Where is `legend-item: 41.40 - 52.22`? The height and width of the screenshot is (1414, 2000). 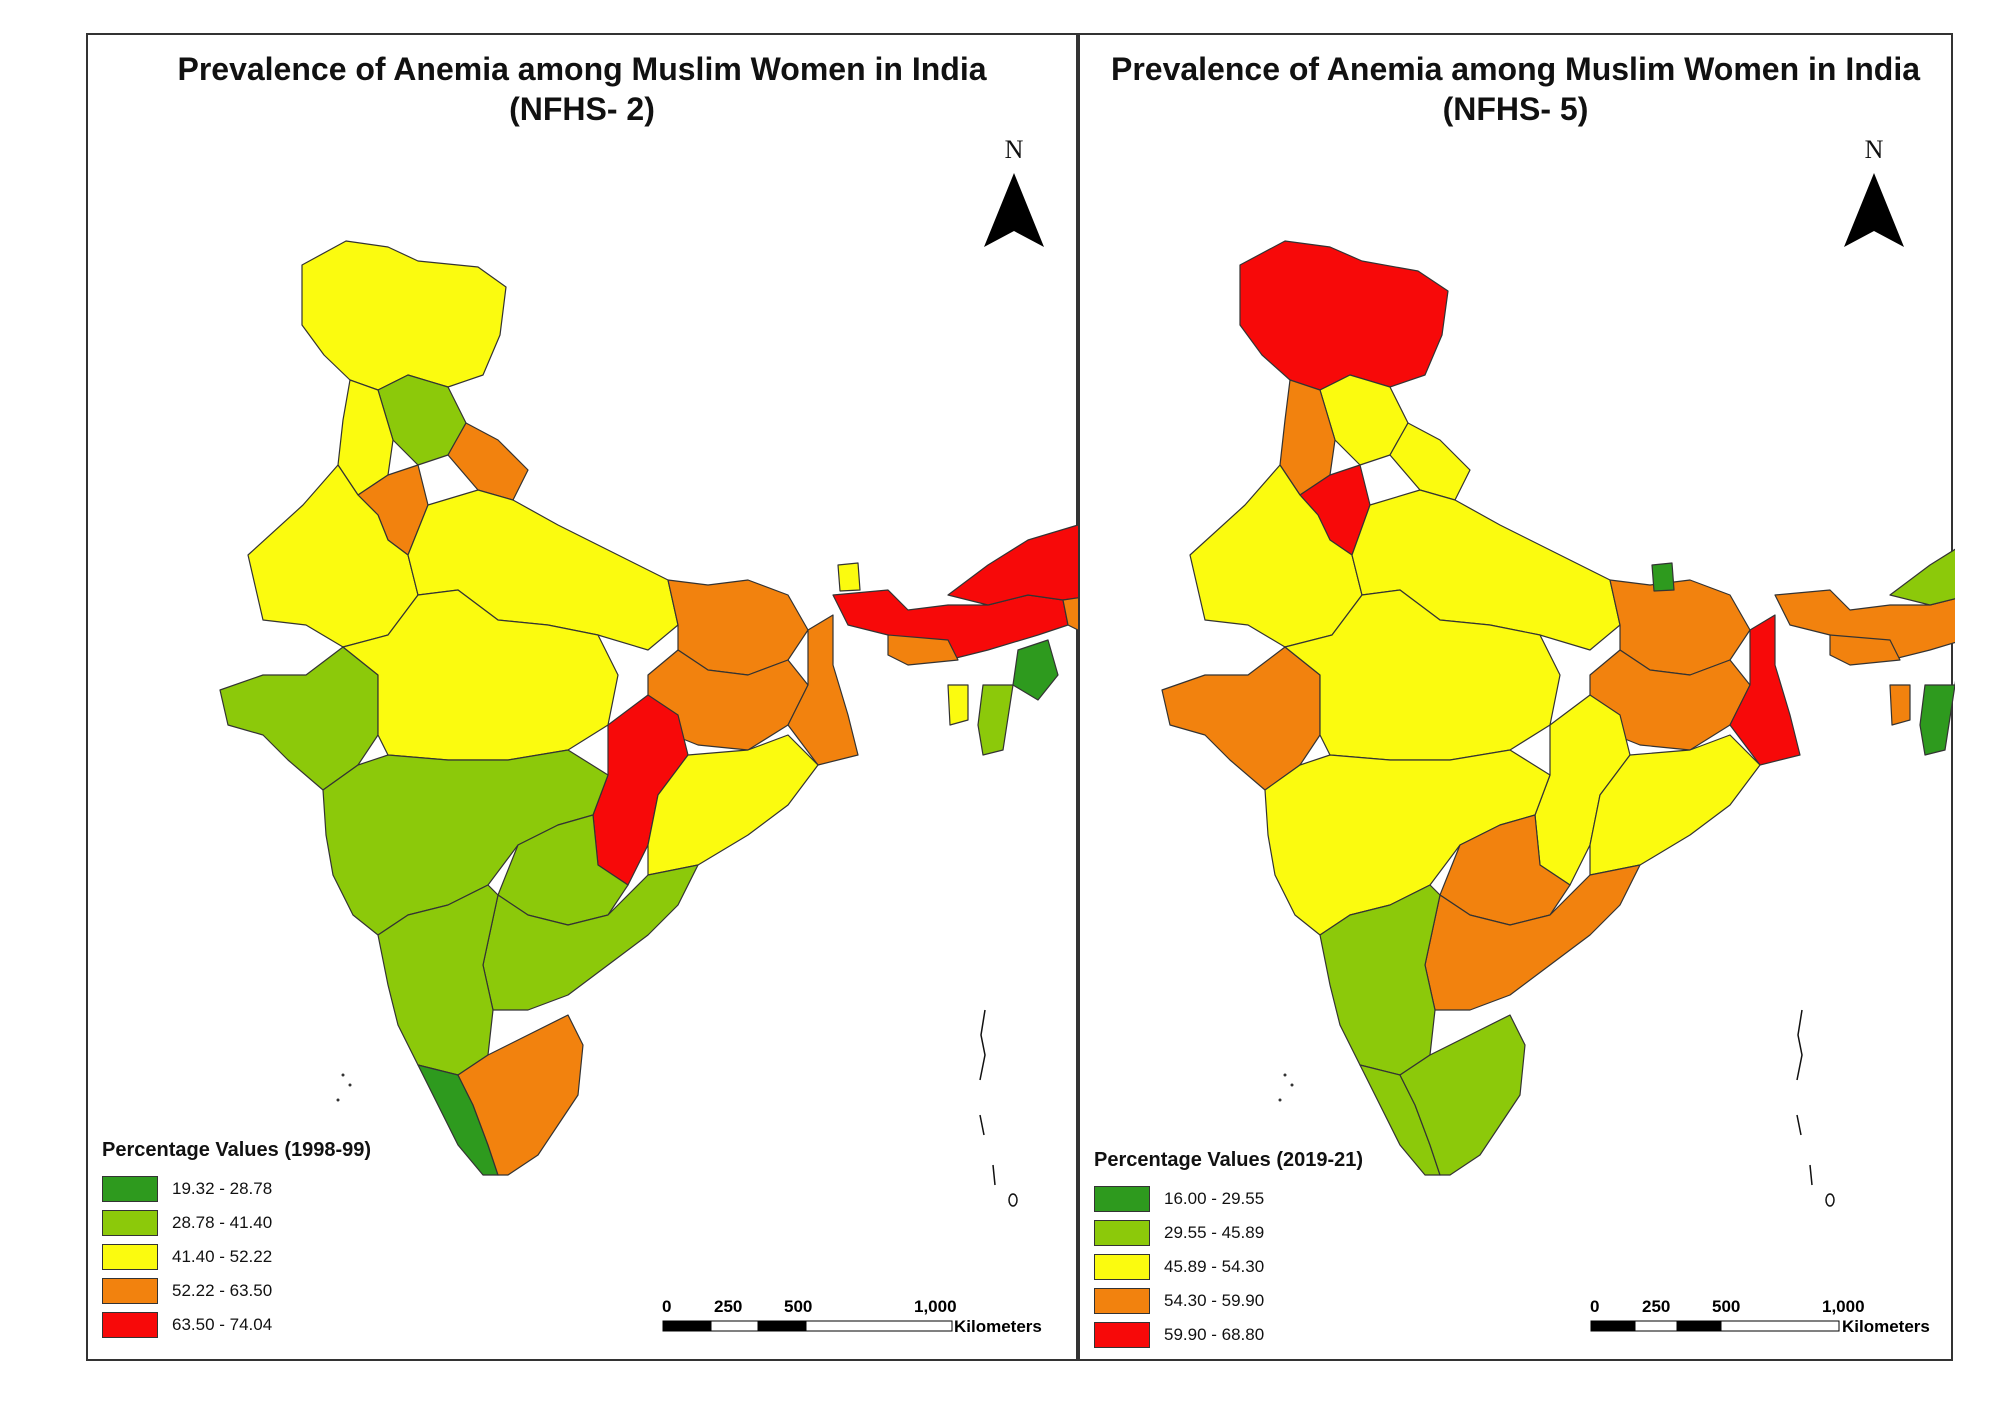 legend-item: 41.40 - 52.22 is located at coordinates (236, 1257).